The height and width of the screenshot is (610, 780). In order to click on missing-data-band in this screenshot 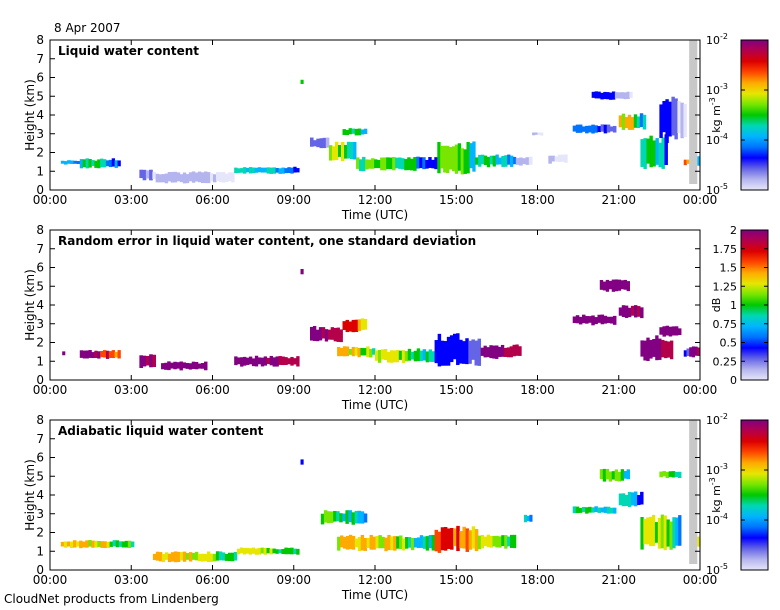, I will do `click(693, 492)`.